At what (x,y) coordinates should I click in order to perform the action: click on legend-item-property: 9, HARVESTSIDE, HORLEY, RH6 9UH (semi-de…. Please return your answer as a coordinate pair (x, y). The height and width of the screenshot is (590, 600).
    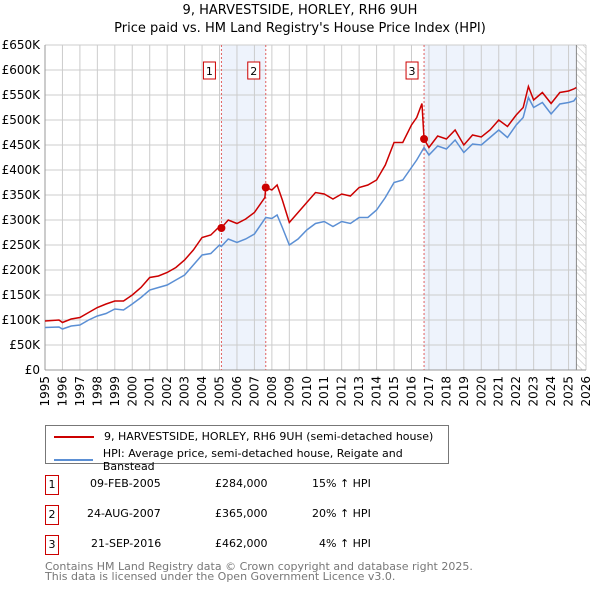
    Looking at the image, I should click on (243, 436).